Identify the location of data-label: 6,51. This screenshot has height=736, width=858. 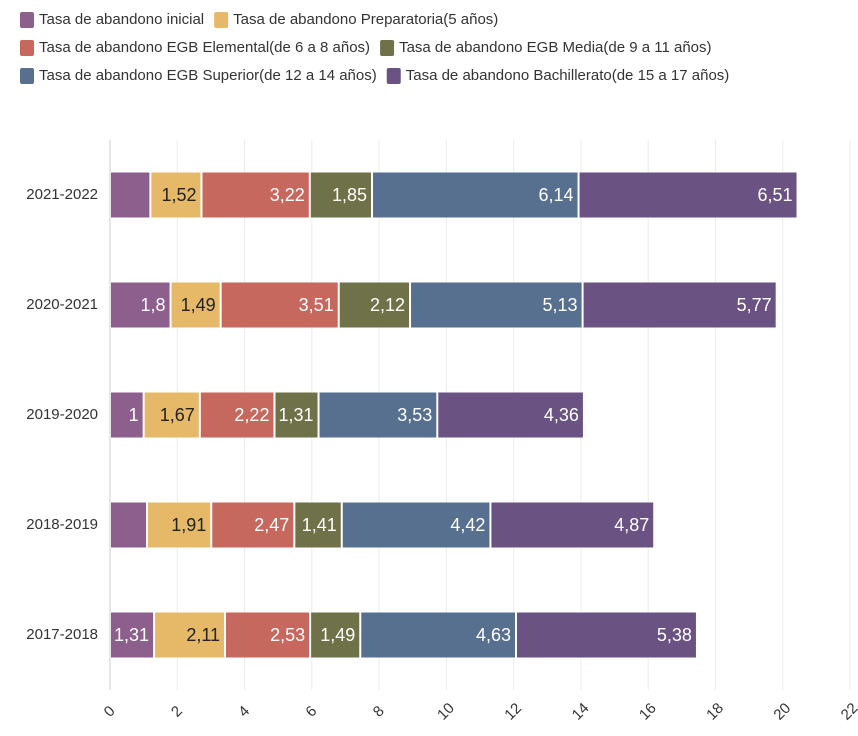
(774, 195).